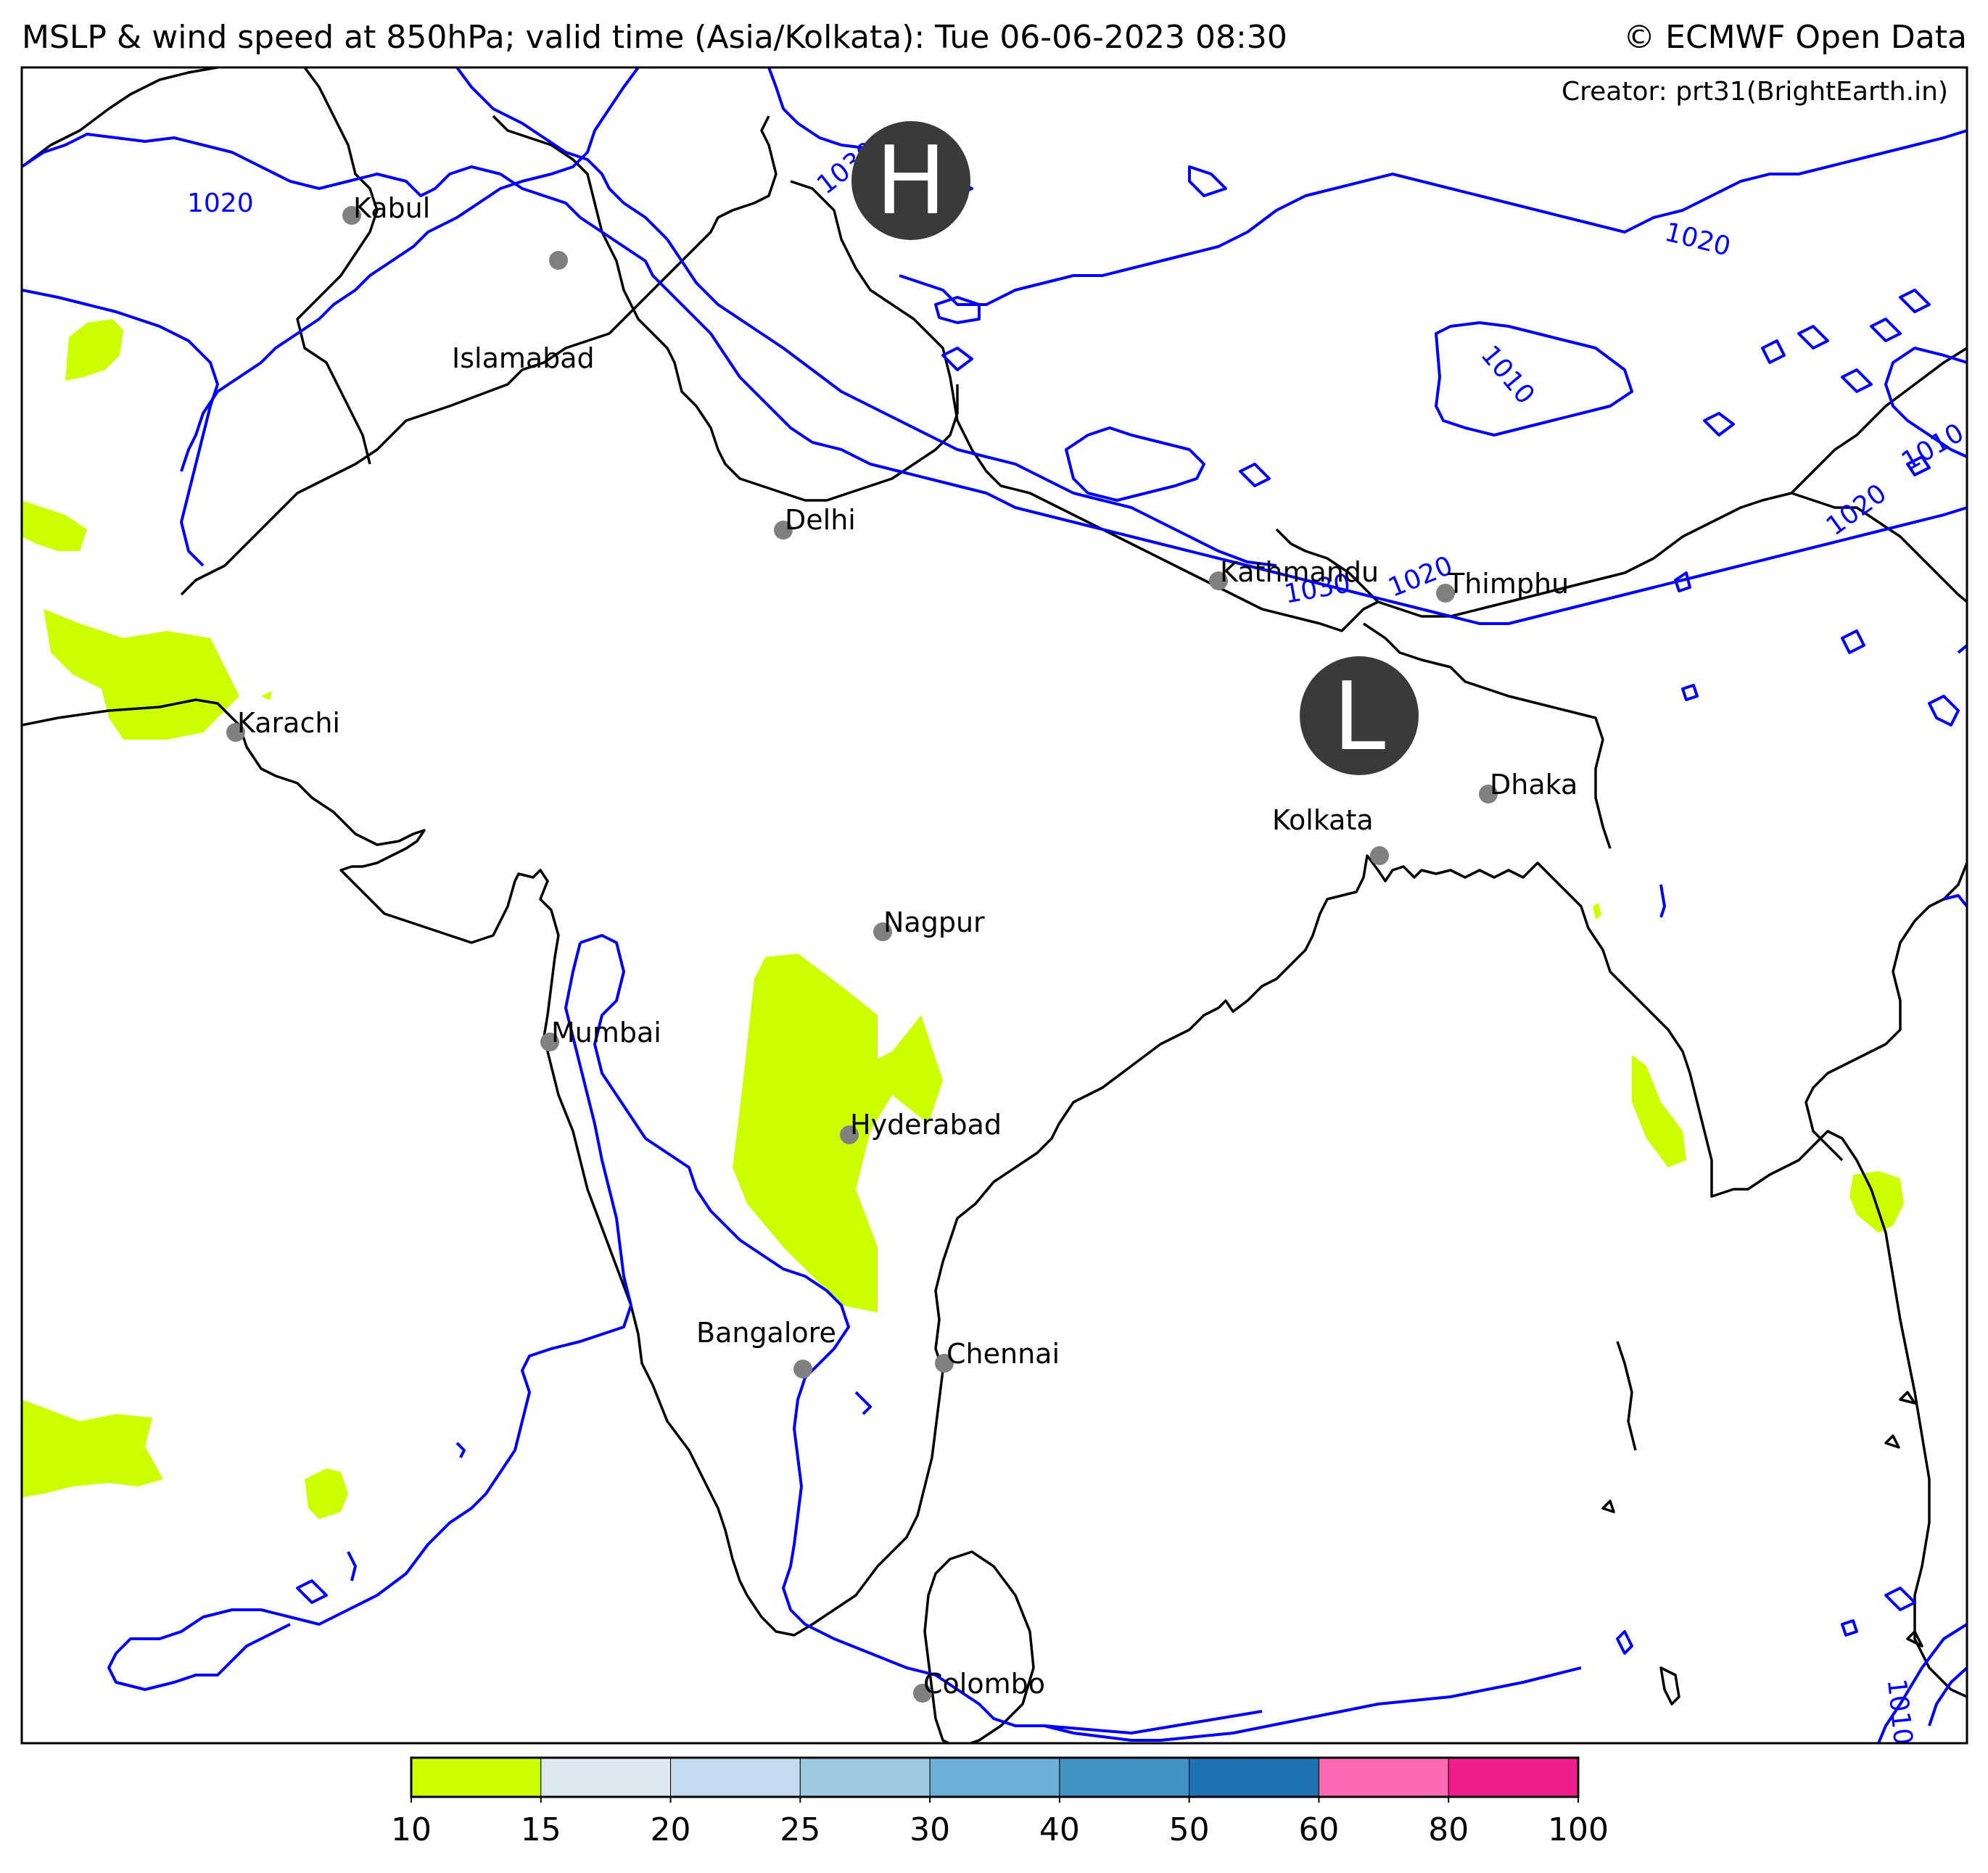 This screenshot has height=1873, width=1988. Describe the element at coordinates (1003, 1354) in the screenshot. I see `city-label-chennai: Chennai` at that location.